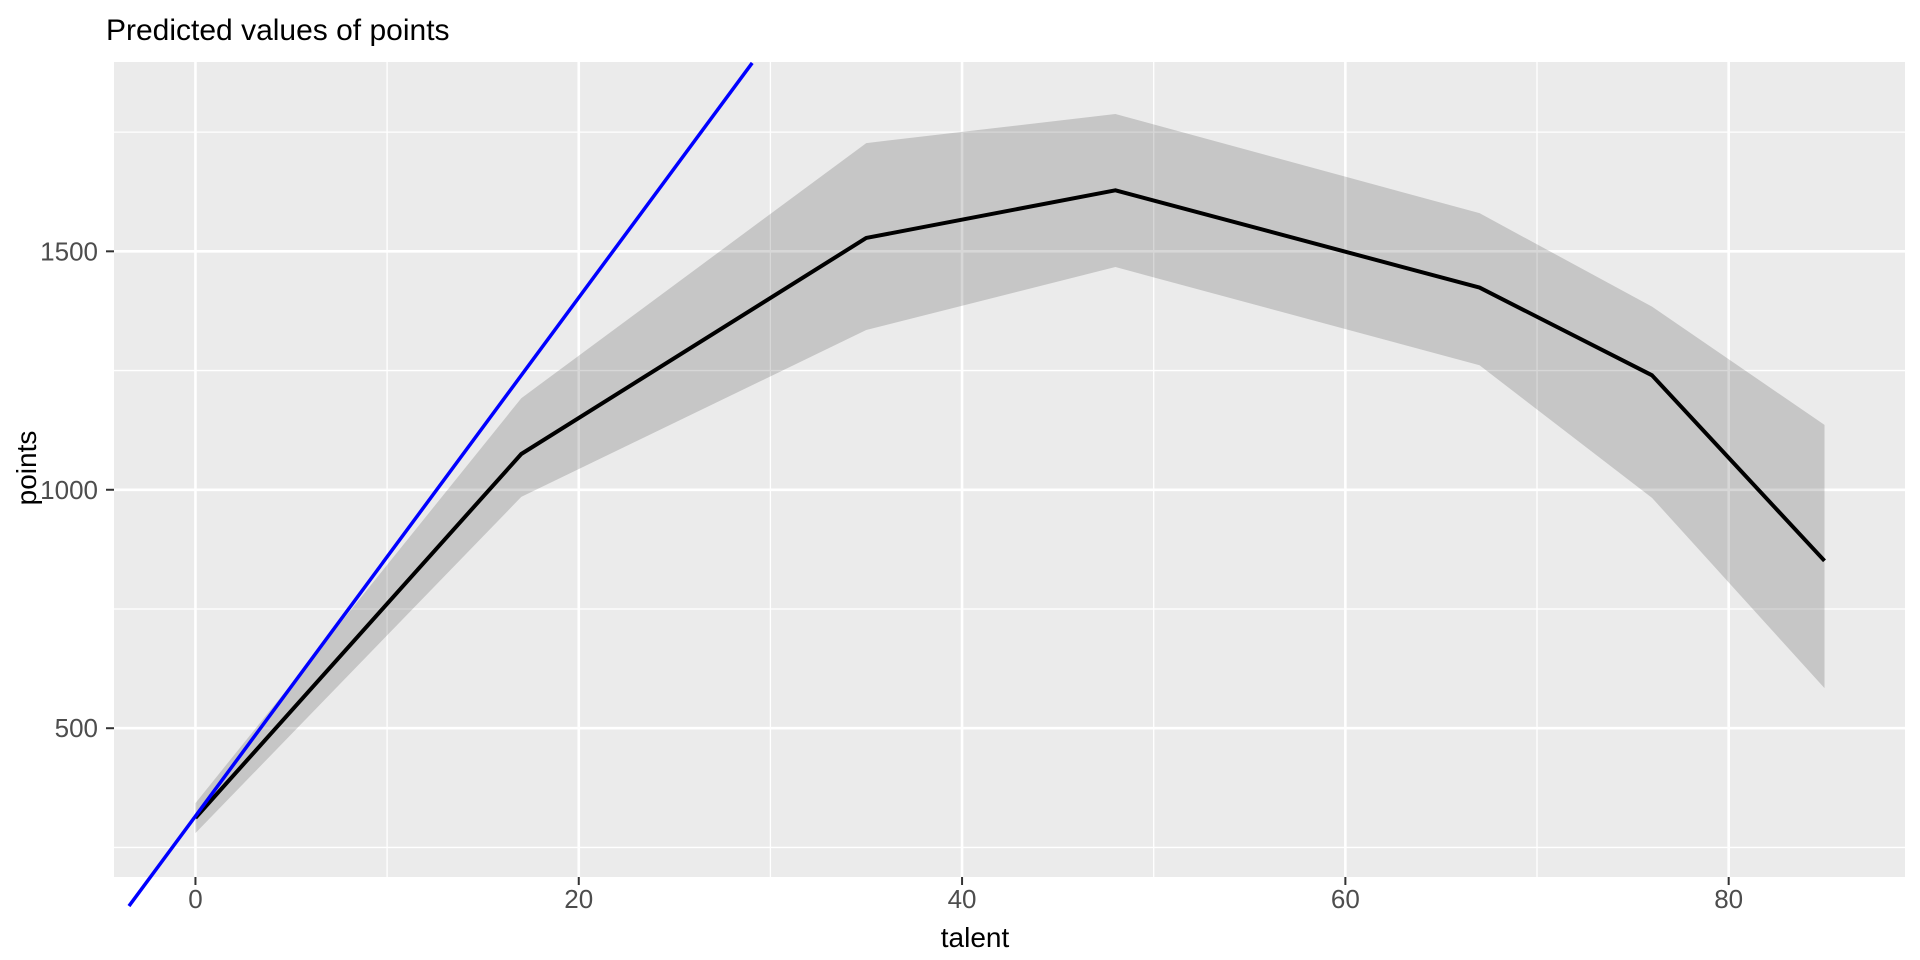 The height and width of the screenshot is (960, 1920). I want to click on x-tick-label: 60, so click(1345, 899).